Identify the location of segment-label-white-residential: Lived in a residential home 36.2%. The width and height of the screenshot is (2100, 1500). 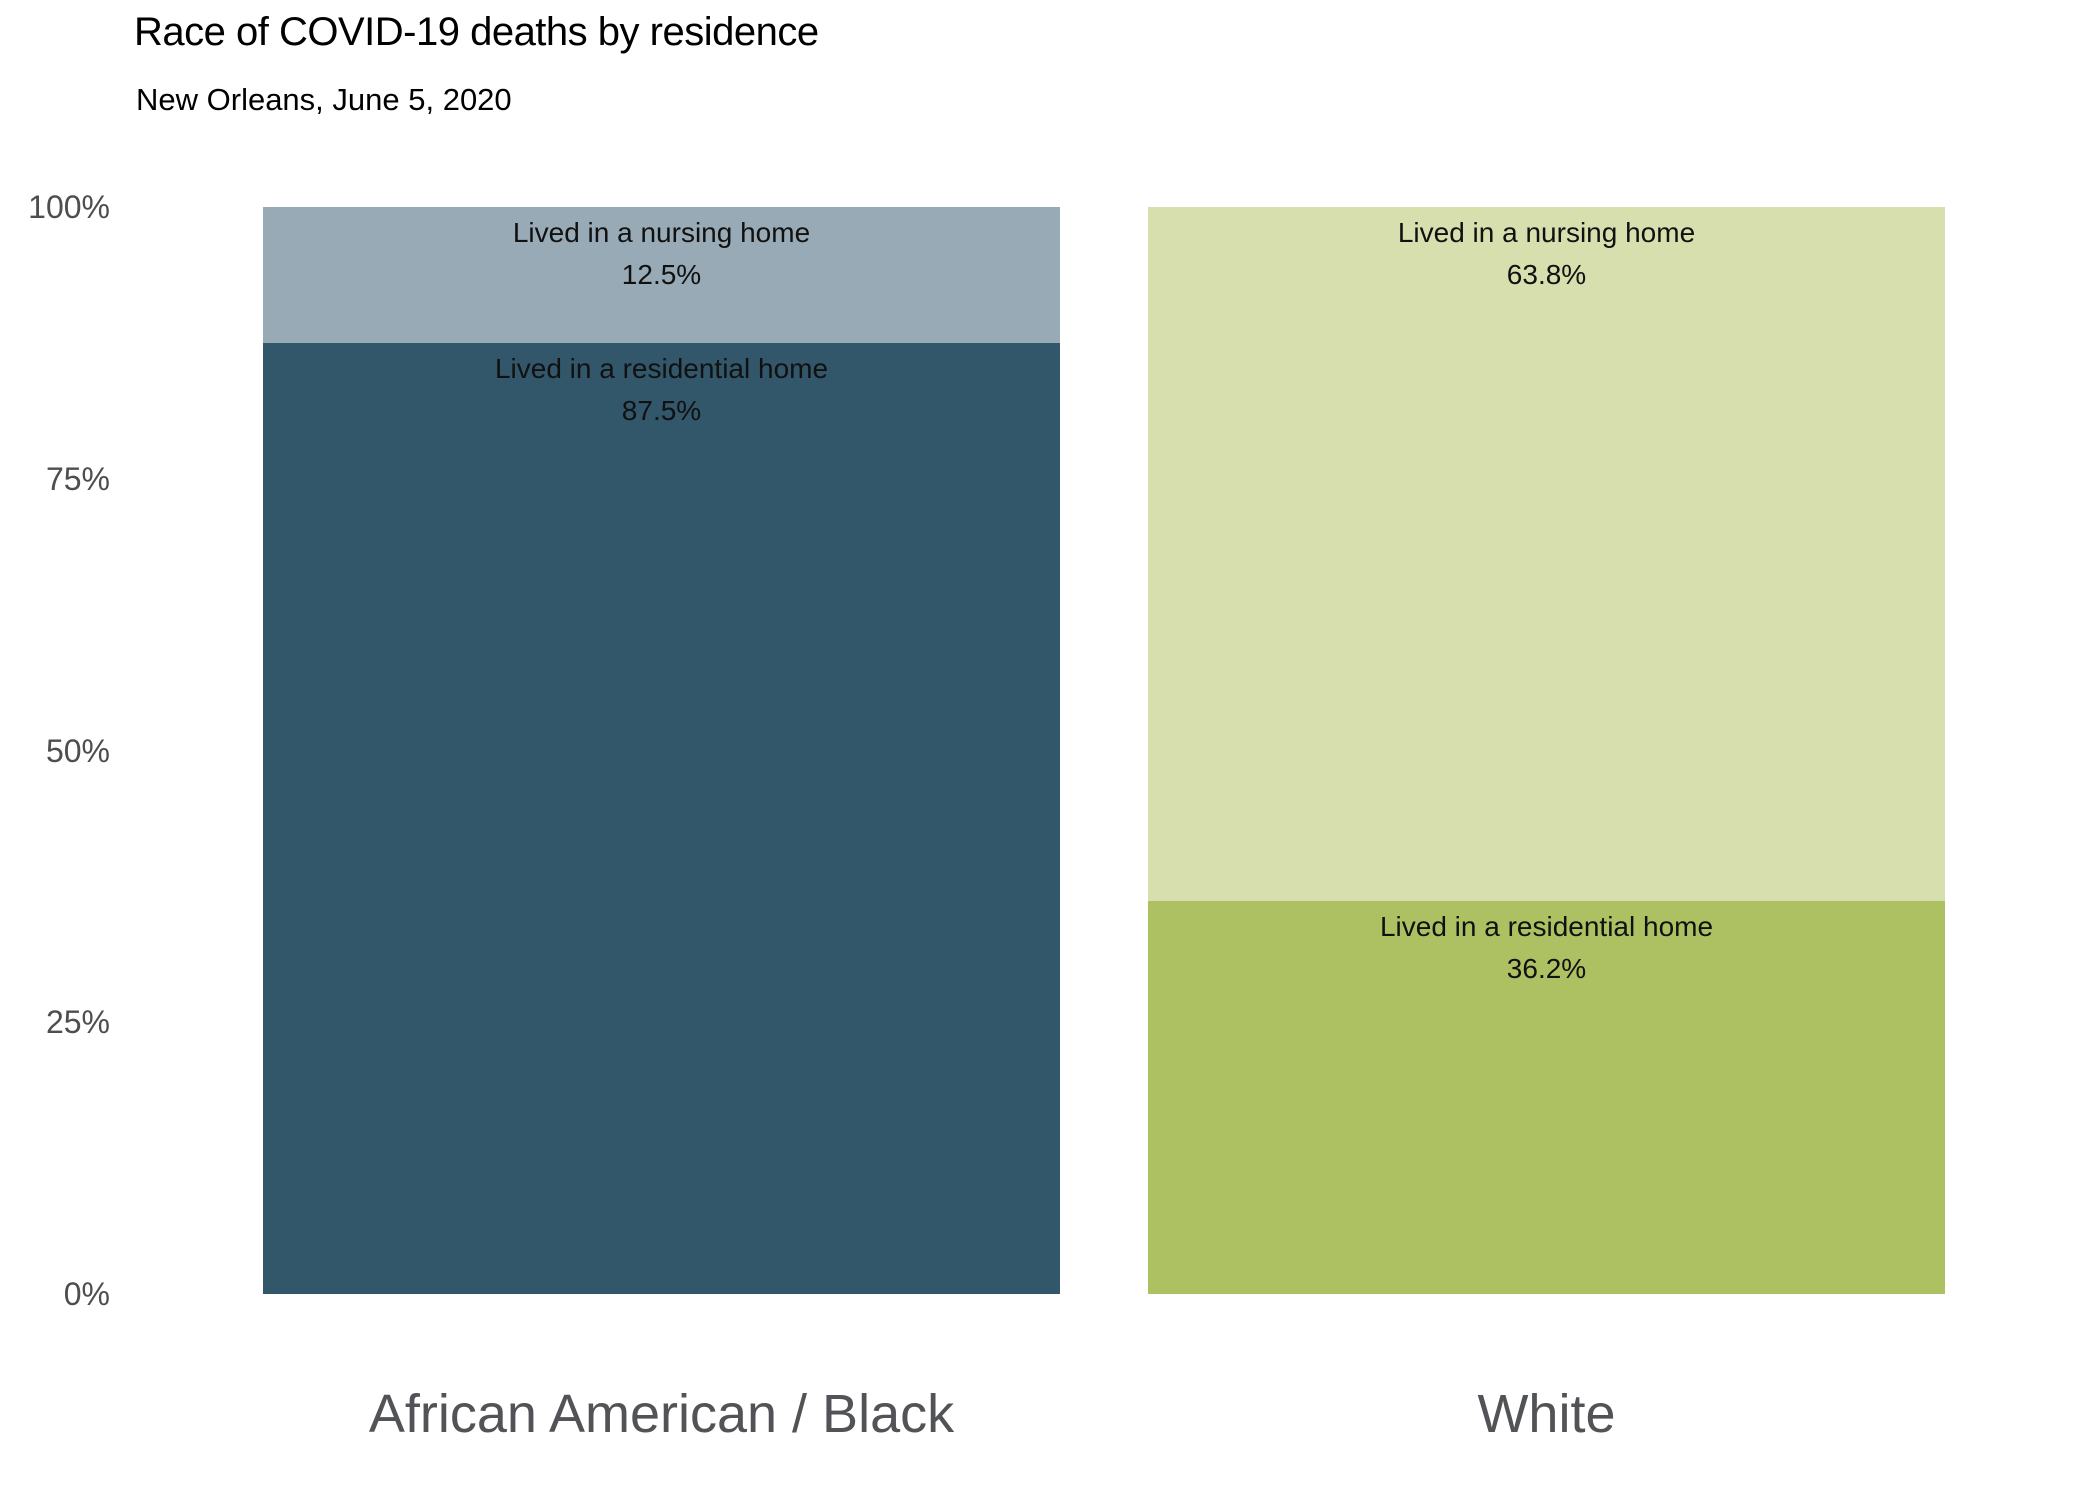
(1546, 948).